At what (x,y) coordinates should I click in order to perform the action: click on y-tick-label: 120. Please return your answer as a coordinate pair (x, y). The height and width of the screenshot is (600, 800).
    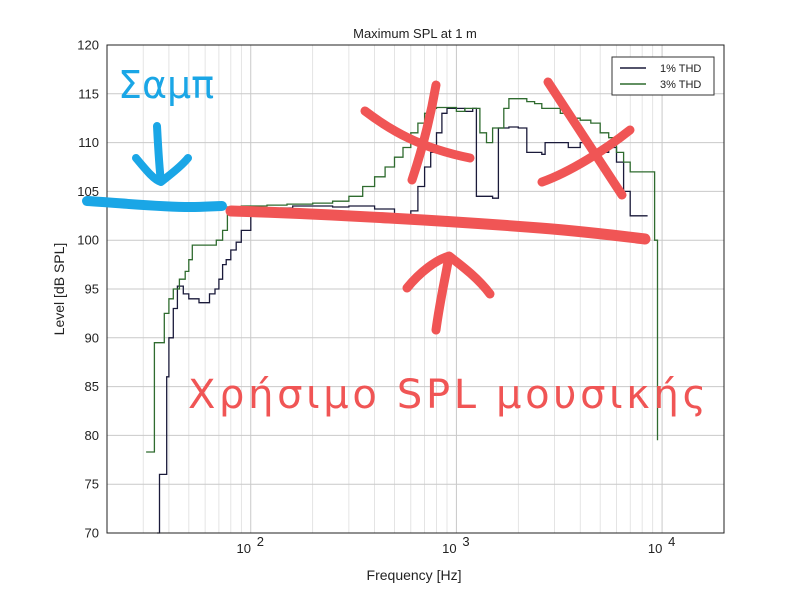
    Looking at the image, I should click on (88, 45).